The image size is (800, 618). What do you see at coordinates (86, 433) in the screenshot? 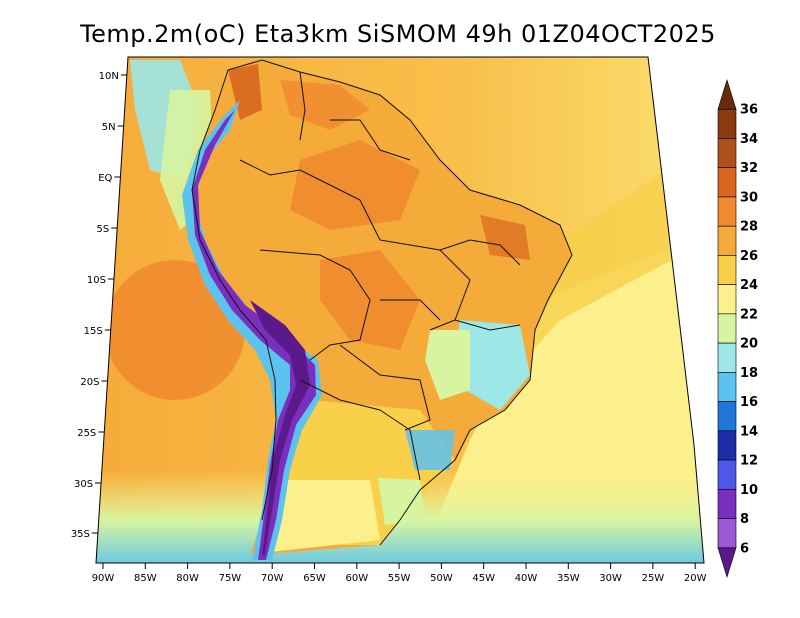
I see `lat-label: 25S` at bounding box center [86, 433].